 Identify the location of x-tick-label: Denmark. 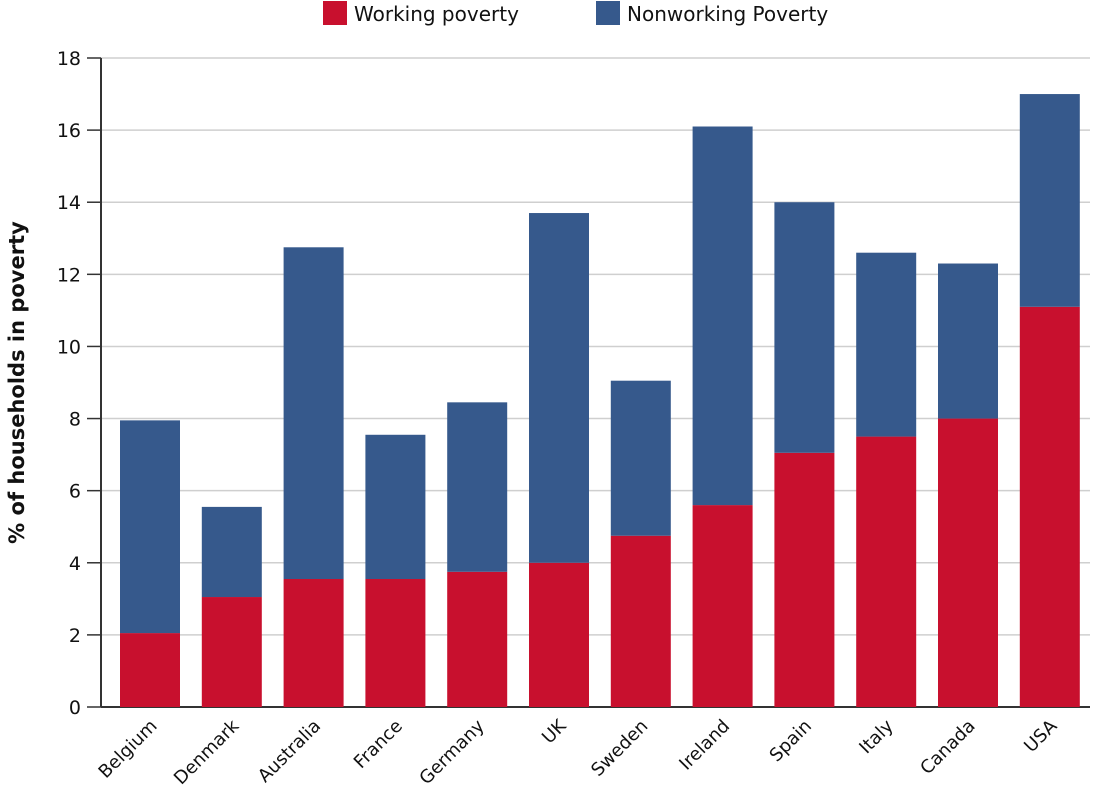
(207, 752).